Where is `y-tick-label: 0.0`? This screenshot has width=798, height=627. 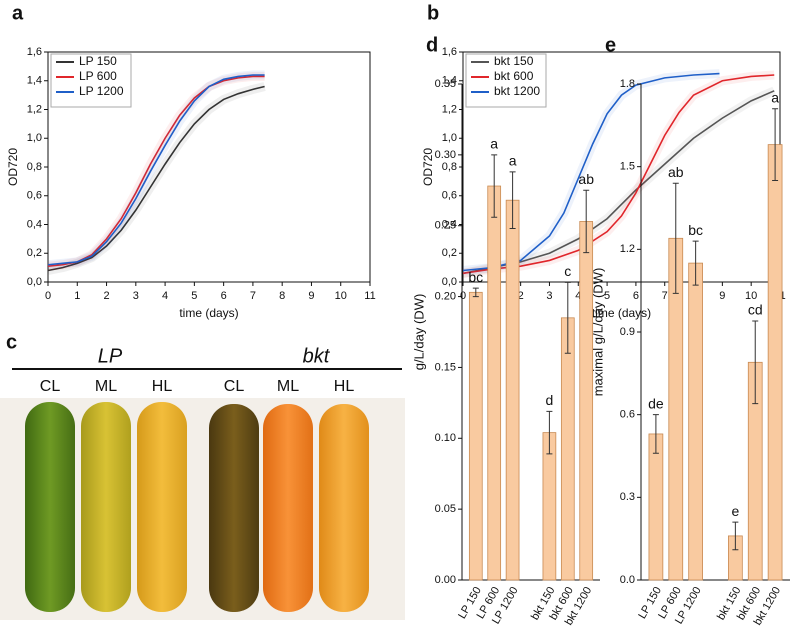
y-tick-label: 0.0 is located at coordinates (627, 580).